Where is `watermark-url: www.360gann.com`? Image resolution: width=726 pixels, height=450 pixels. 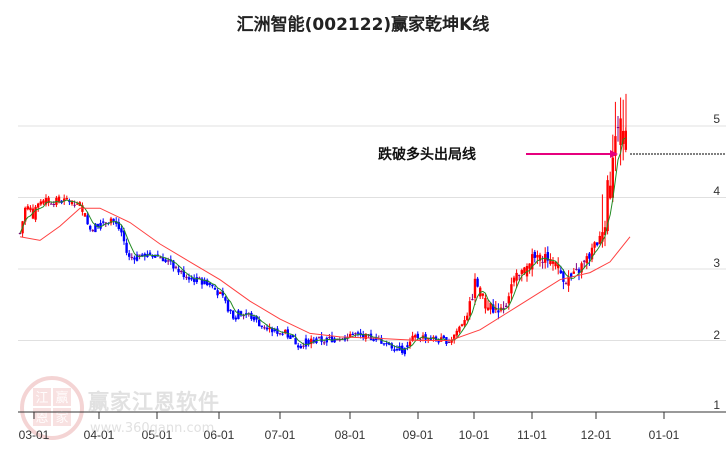 watermark-url: www.360gann.com is located at coordinates (152, 428).